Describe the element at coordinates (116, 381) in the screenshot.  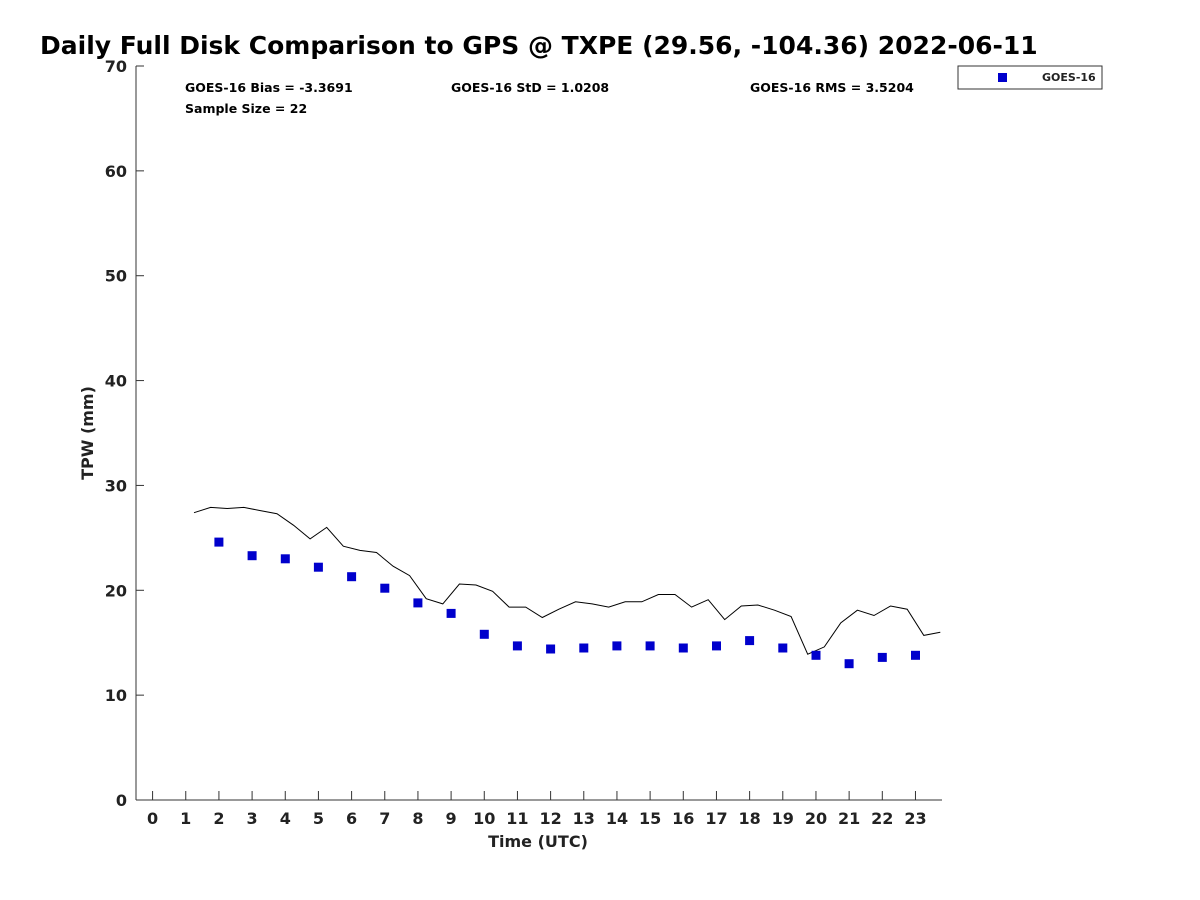
I see `y-tick-label: 40` at that location.